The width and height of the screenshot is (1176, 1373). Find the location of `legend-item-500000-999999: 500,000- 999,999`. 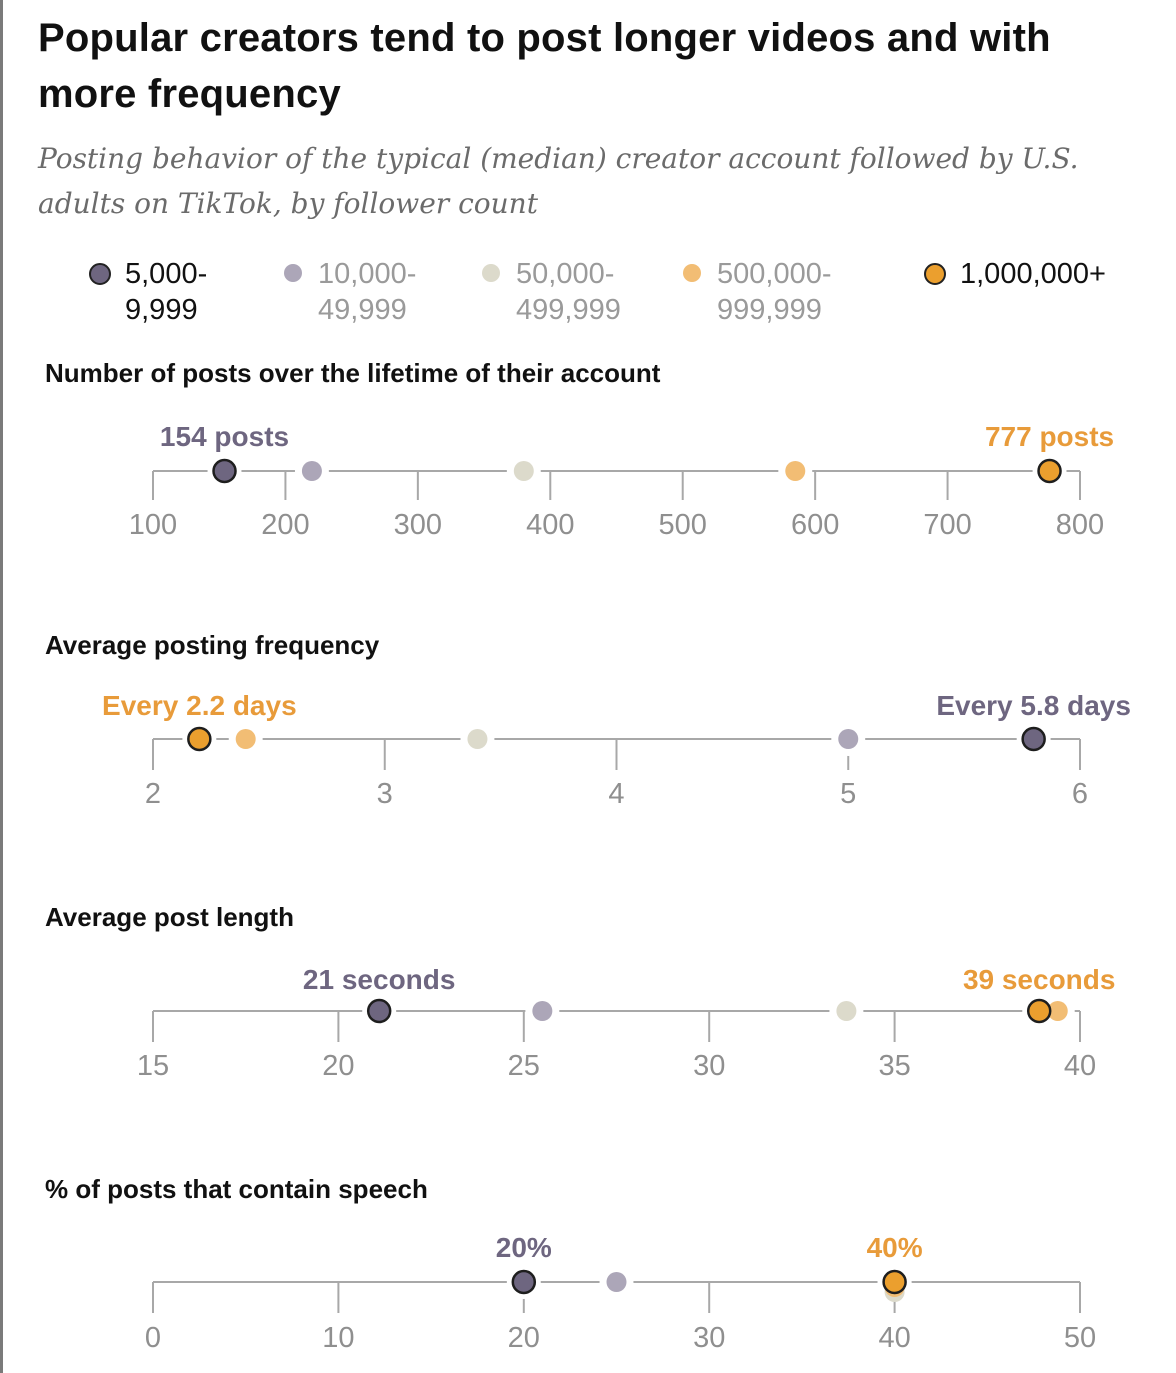

legend-item-500000-999999: 500,000- 999,999 is located at coordinates (757, 292).